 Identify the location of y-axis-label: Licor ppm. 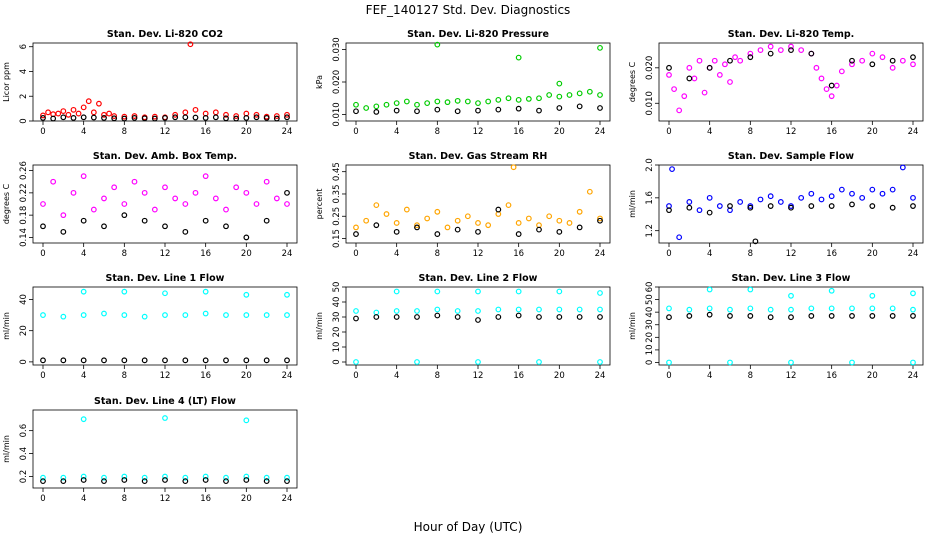
(6, 82).